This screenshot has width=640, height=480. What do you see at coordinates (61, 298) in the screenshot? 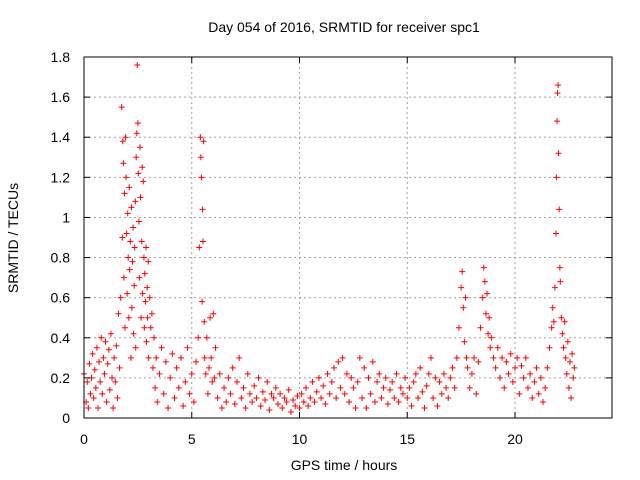
I see `y-tick-label: 0.6` at bounding box center [61, 298].